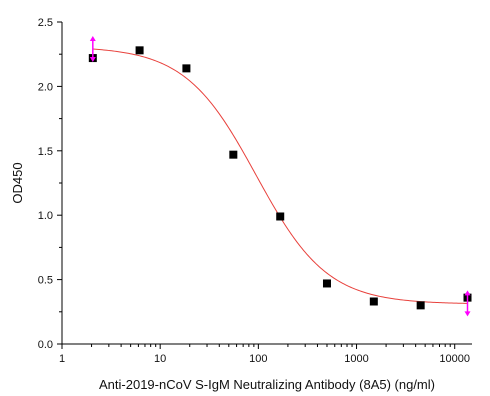  I want to click on x-tick-label: 10000, so click(454, 359).